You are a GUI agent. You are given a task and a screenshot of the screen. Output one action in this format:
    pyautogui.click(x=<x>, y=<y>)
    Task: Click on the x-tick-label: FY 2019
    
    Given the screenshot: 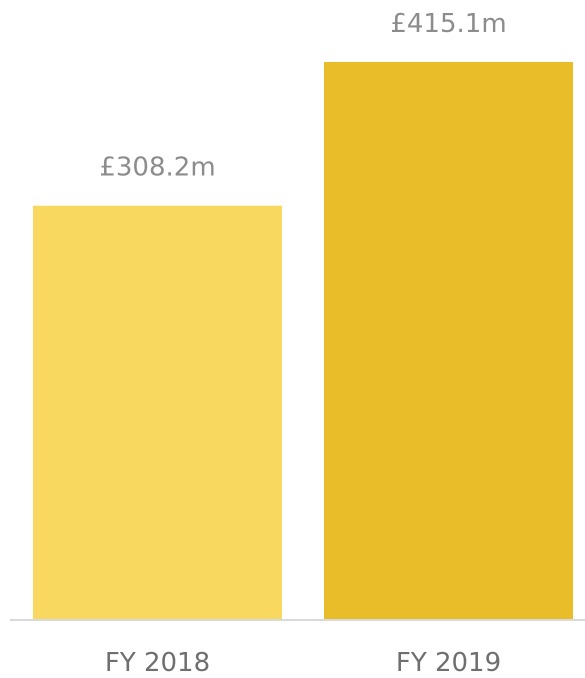 What is the action you would take?
    pyautogui.click(x=448, y=663)
    